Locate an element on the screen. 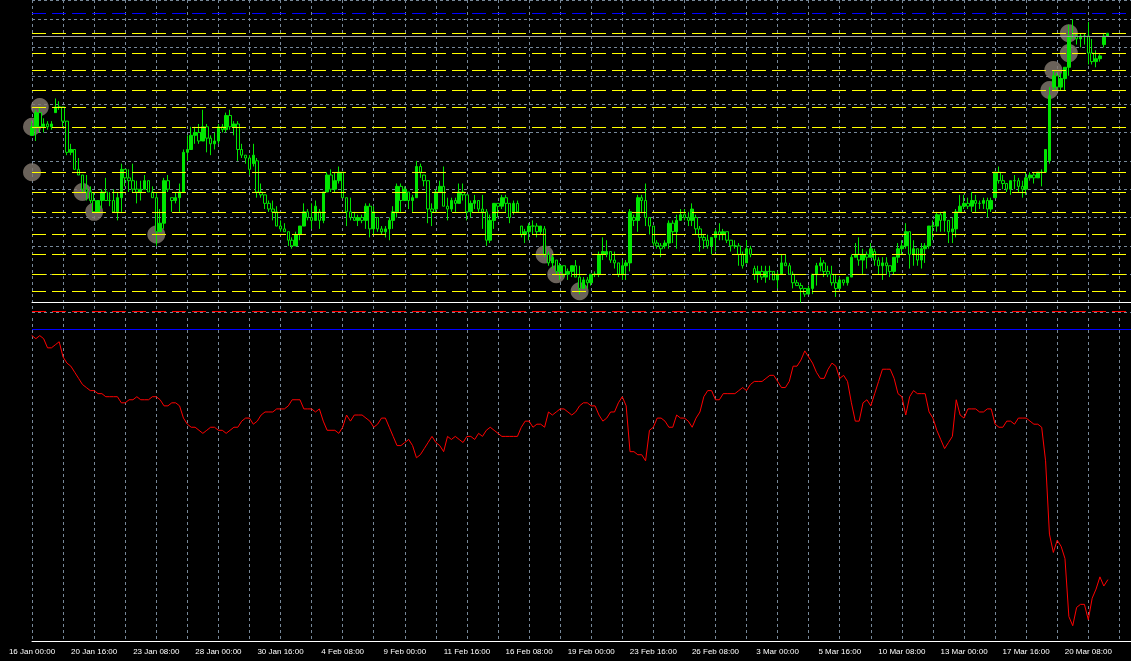 The height and width of the screenshot is (661, 1131). x-tick-label: 9 Feb 00:00 is located at coordinates (405, 651).